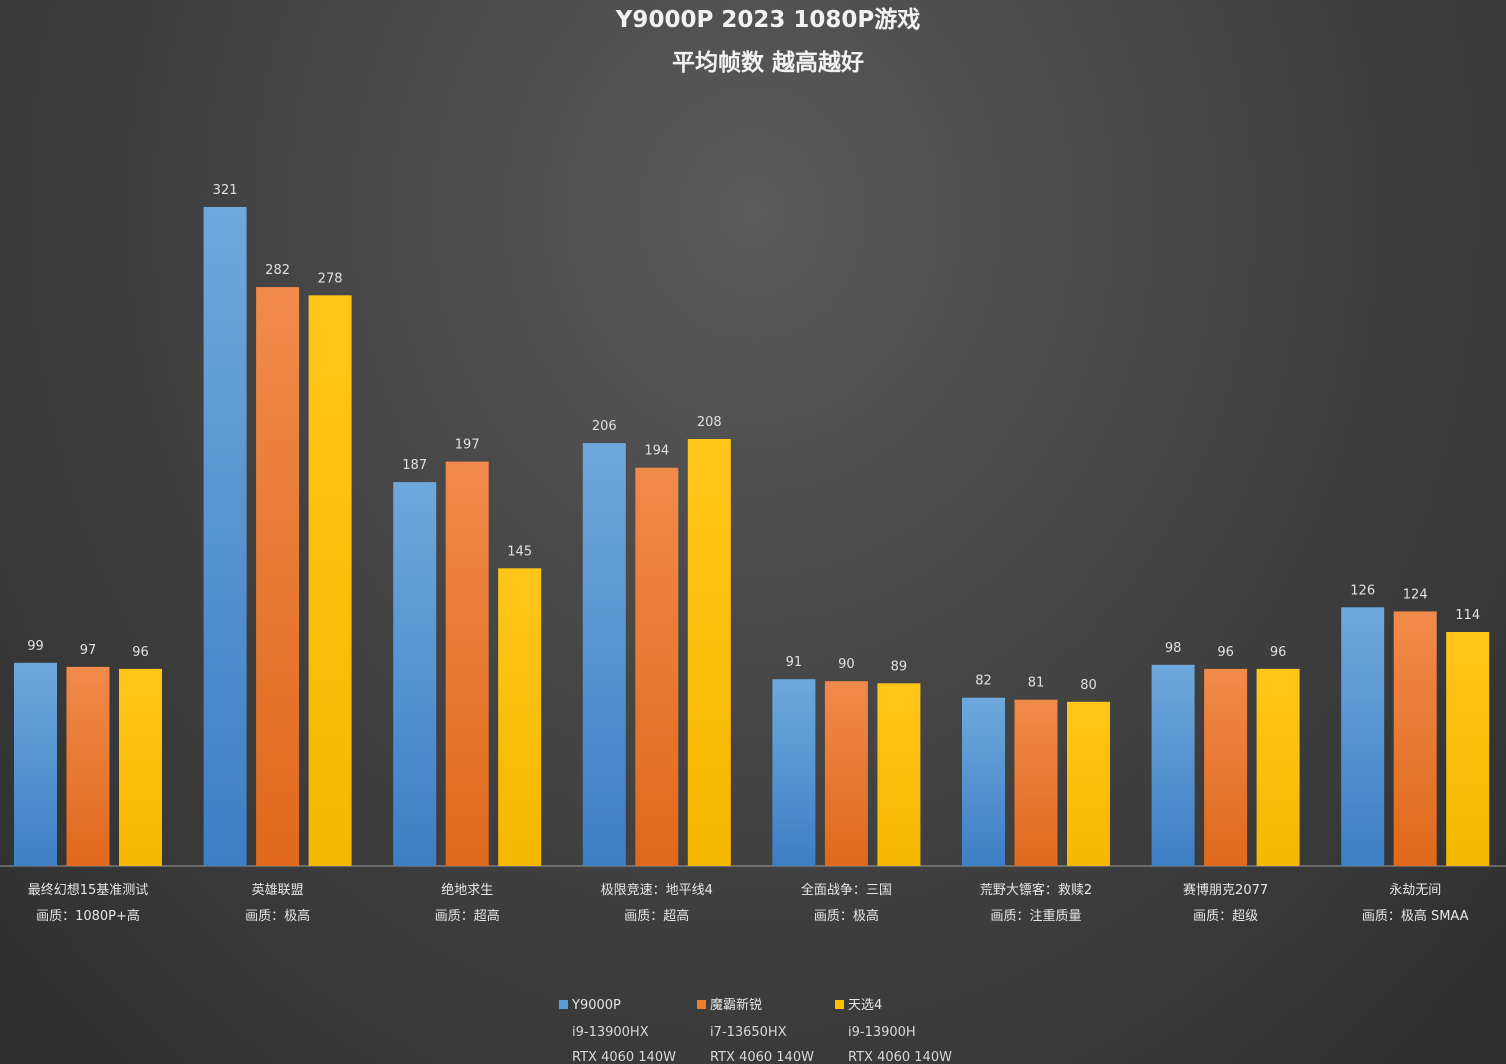 Image resolution: width=1506 pixels, height=1064 pixels. What do you see at coordinates (1225, 916) in the screenshot?
I see `category-setting-label: 画质：超级` at bounding box center [1225, 916].